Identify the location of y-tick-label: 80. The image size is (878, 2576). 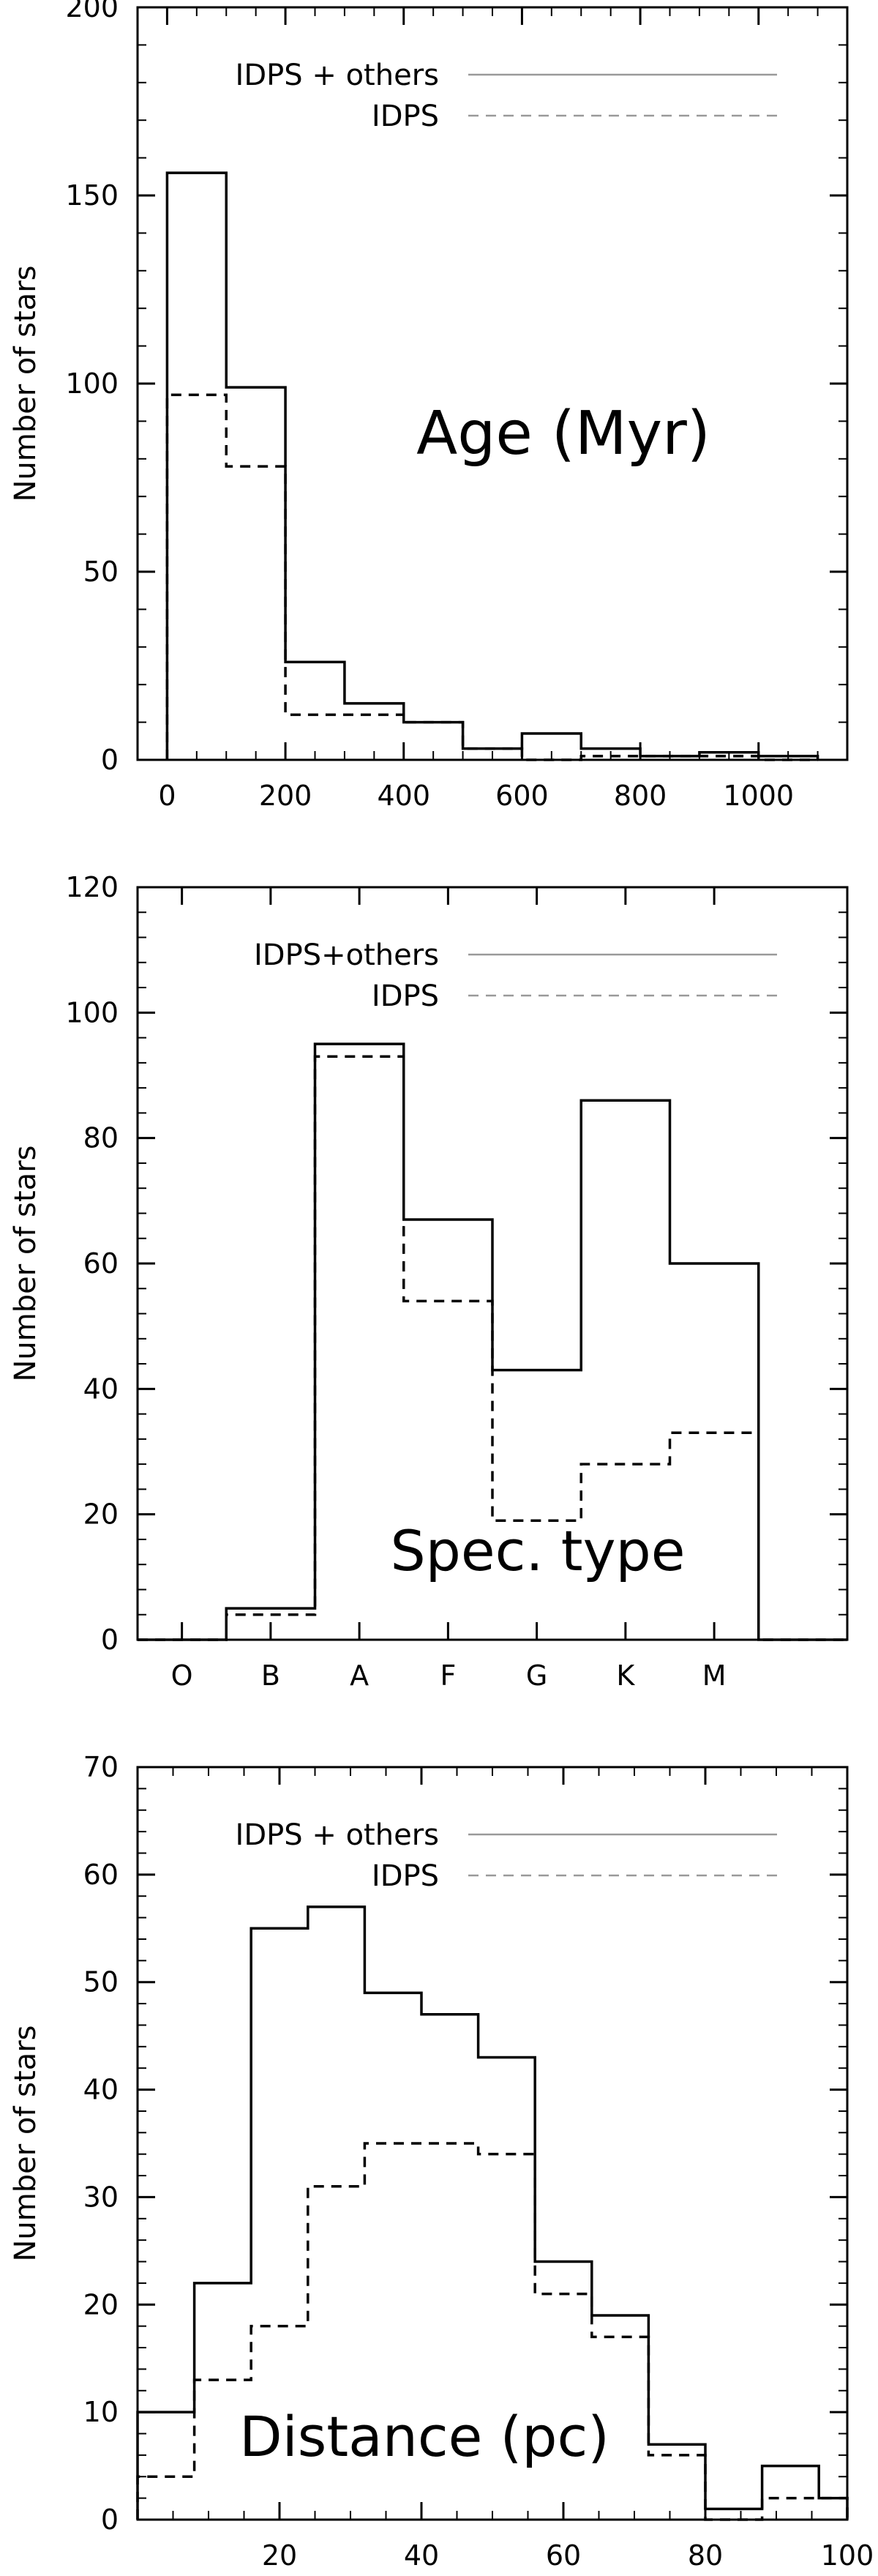
(101, 1138).